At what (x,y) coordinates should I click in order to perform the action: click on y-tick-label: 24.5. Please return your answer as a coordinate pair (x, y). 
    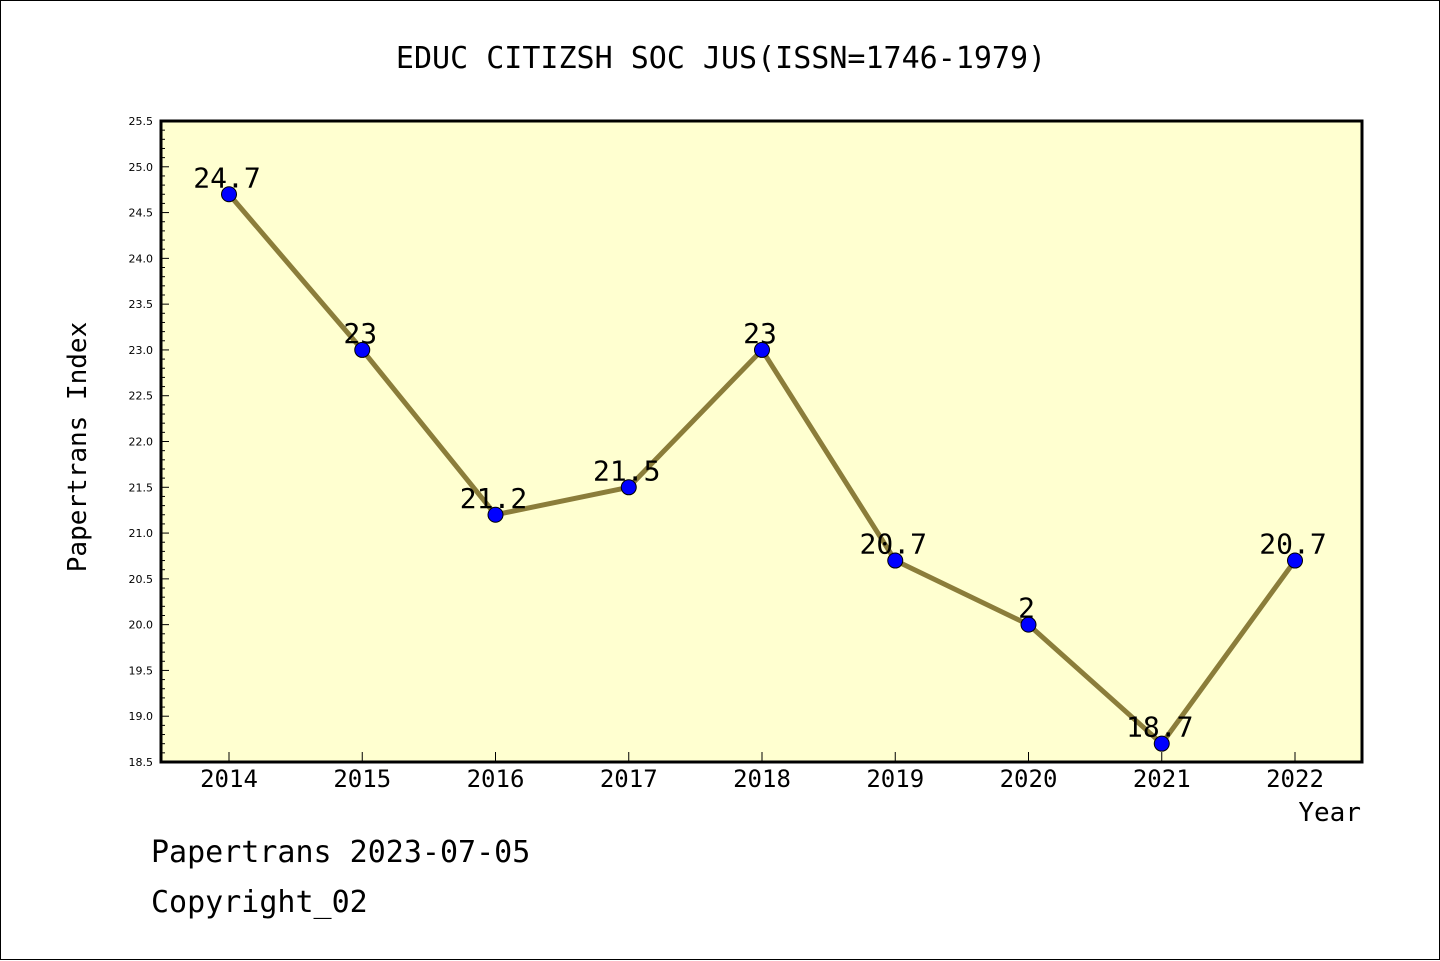
    Looking at the image, I should click on (141, 213).